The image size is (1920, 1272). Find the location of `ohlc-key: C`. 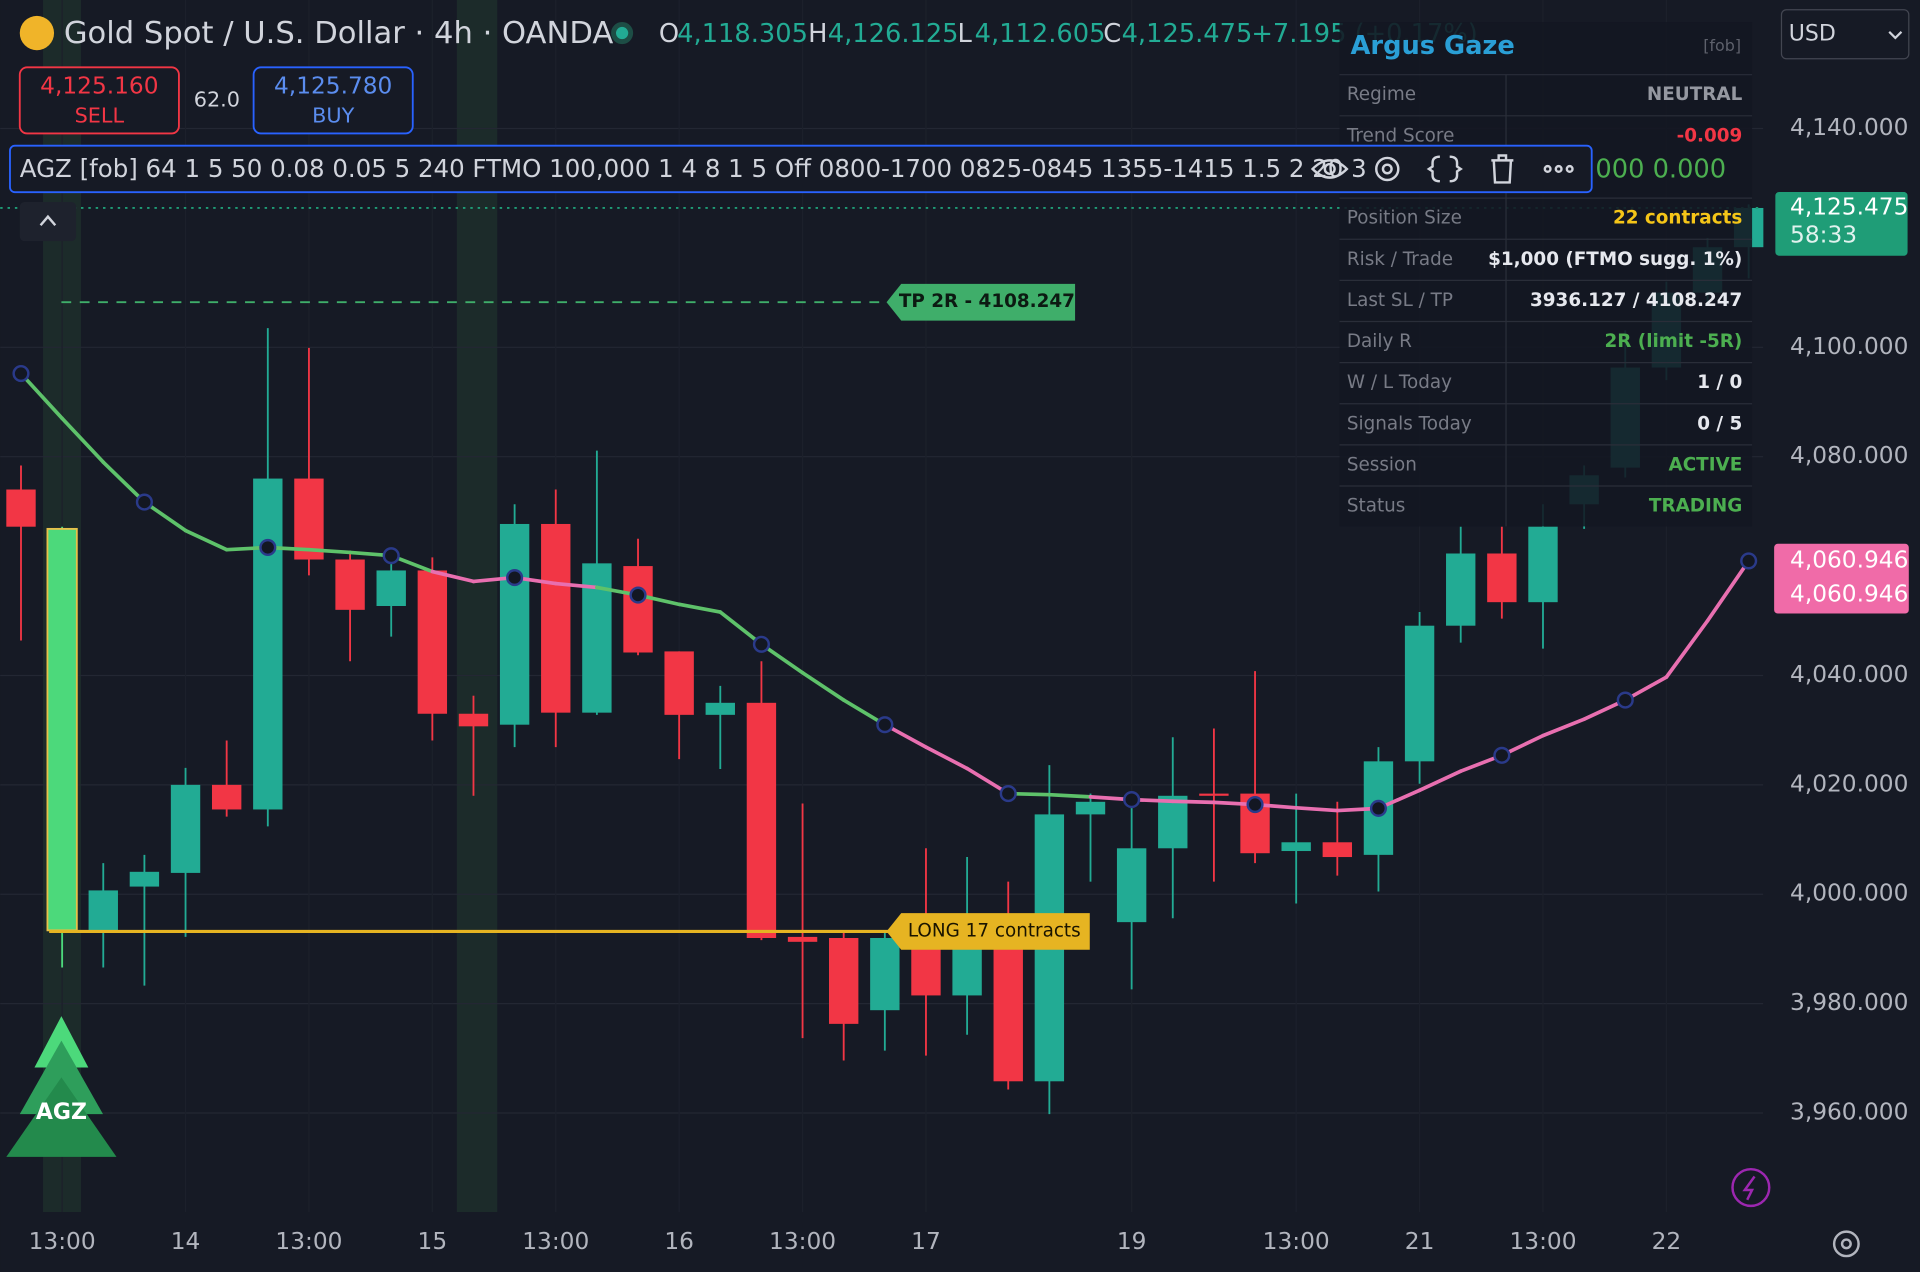

ohlc-key: C is located at coordinates (1112, 34).